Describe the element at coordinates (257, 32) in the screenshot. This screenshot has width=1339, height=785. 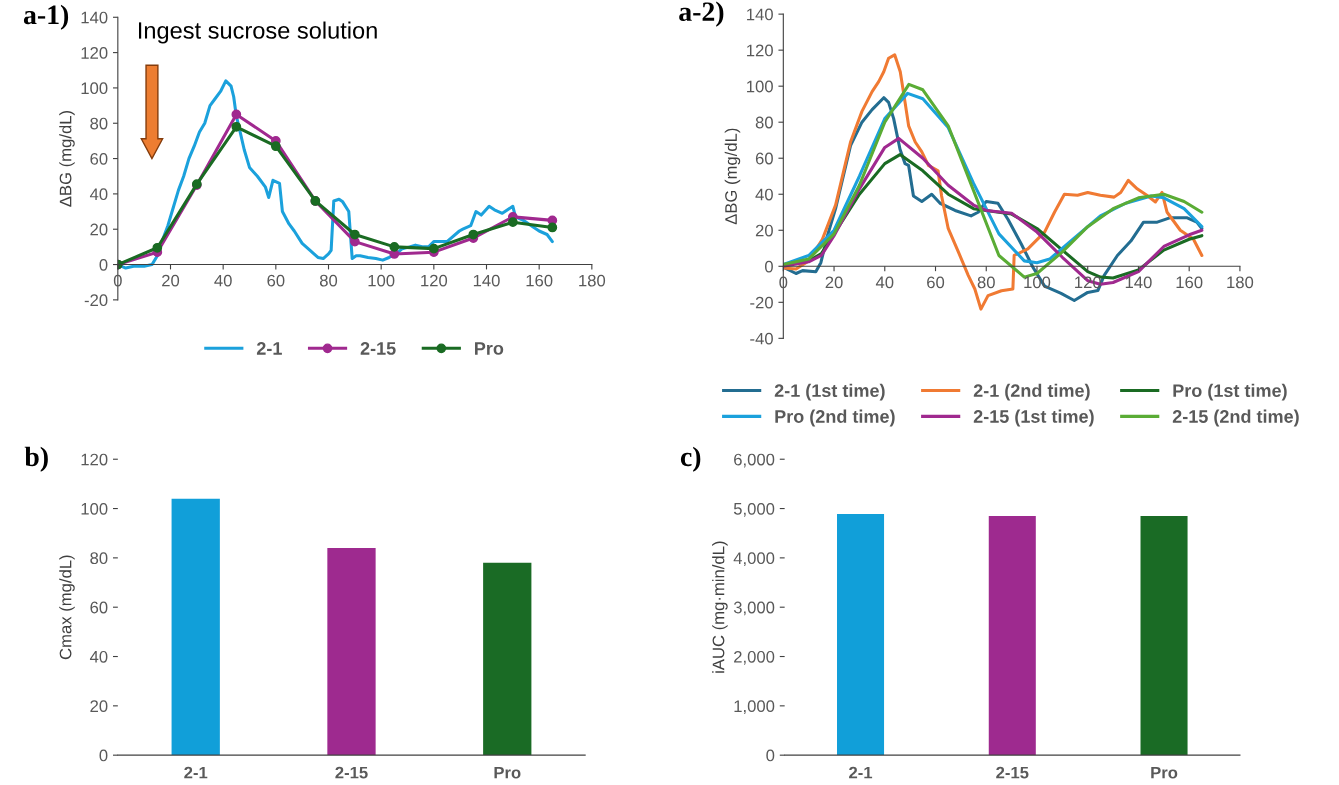
I see `annotation: Ingest sucrose solution` at that location.